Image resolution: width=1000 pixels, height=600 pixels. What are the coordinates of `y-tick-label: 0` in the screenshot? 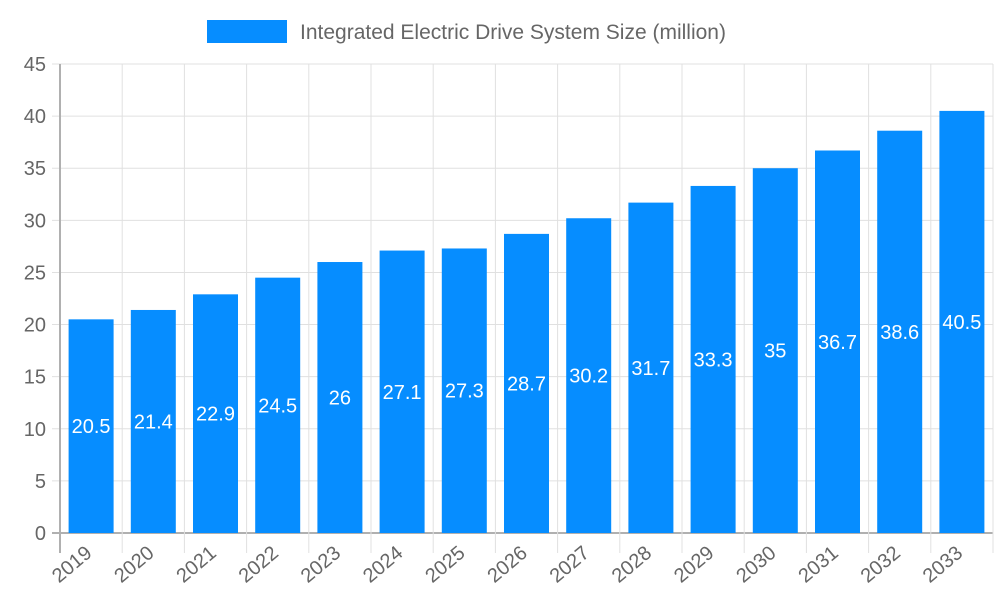 It's located at (40, 534).